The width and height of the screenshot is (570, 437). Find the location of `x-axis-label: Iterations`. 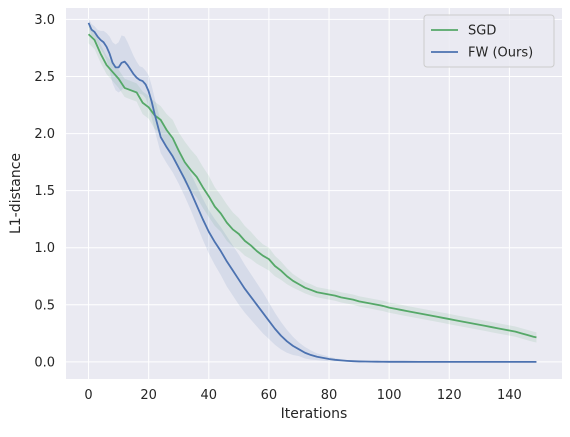

x-axis-label: Iterations is located at coordinates (314, 414).